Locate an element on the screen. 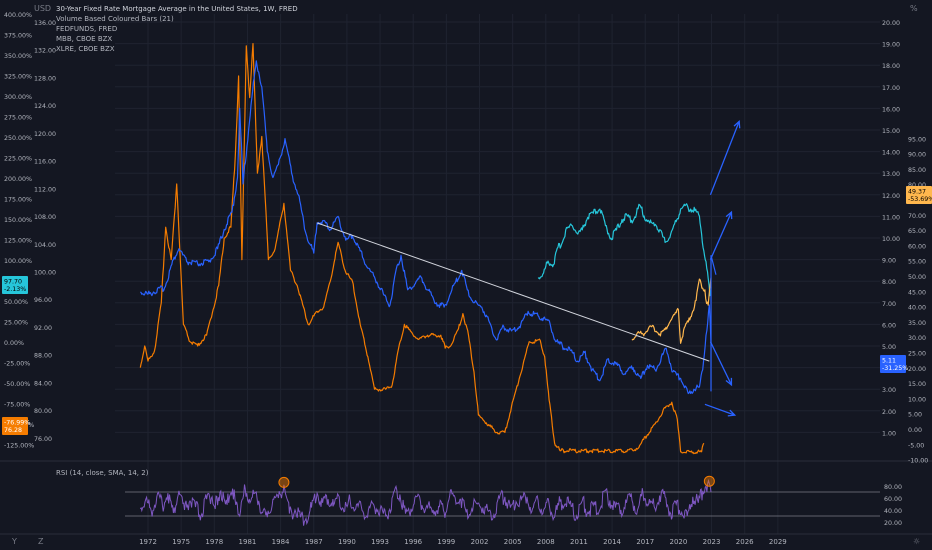 Image resolution: width=932 pixels, height=550 pixels. left-pct-tick-label: -50.00% is located at coordinates (17, 384).